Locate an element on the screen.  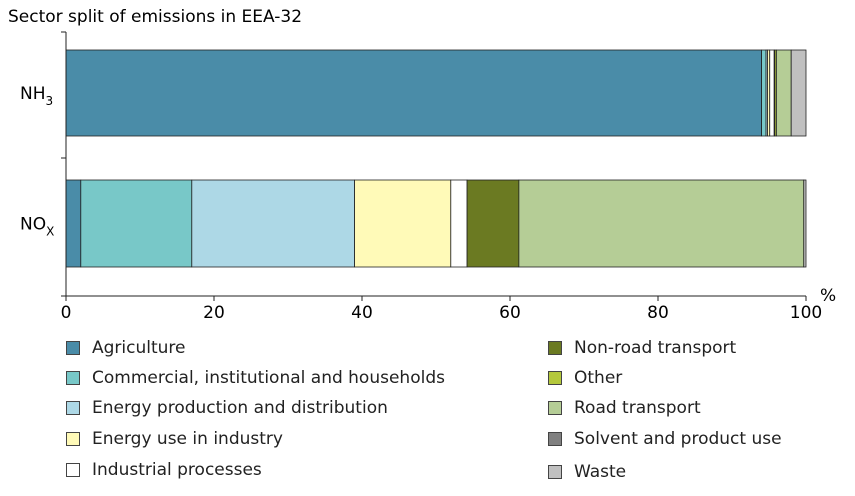
legend-label: Energy use in industry is located at coordinates (187, 439).